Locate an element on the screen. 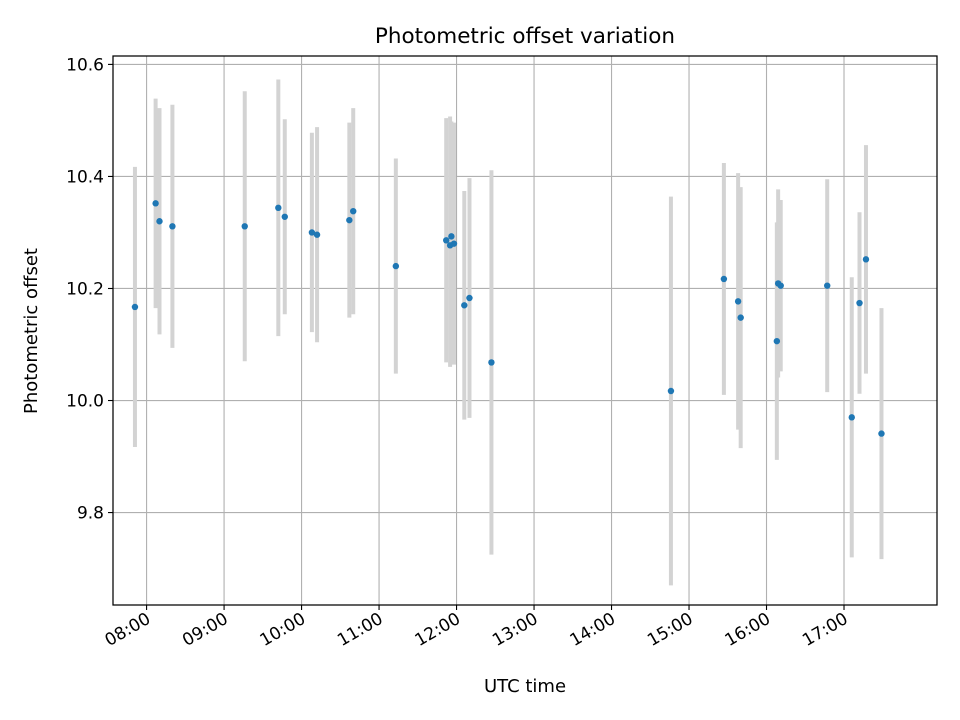 The width and height of the screenshot is (960, 720). x-tick-label: 10:00 is located at coordinates (283, 630).